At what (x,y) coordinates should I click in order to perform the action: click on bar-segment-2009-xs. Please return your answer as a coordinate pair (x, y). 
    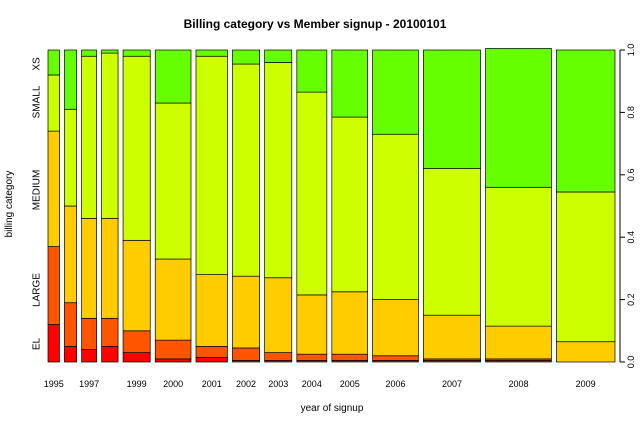
    Looking at the image, I should click on (586, 121).